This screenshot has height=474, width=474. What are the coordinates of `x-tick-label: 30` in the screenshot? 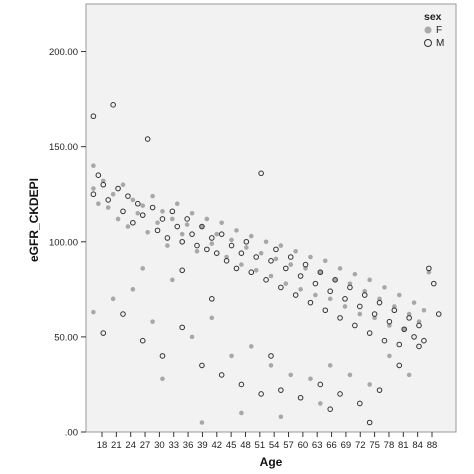 It's located at (159, 445).